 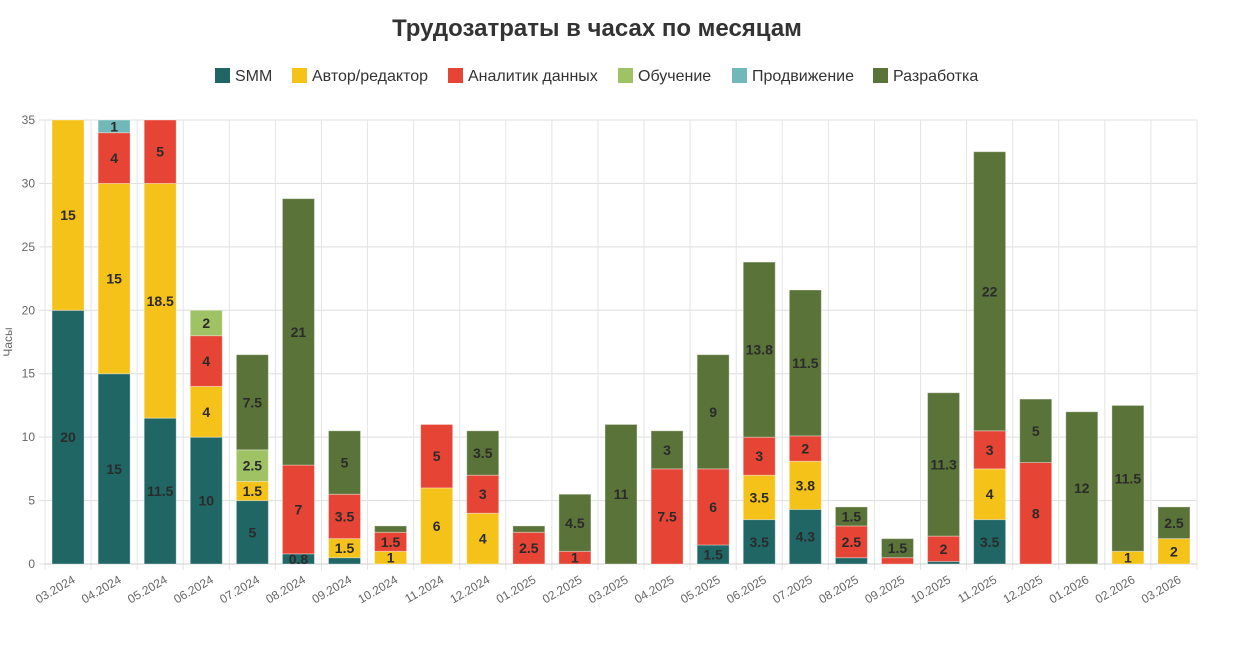 I want to click on data-label: 11.3, so click(x=943, y=464).